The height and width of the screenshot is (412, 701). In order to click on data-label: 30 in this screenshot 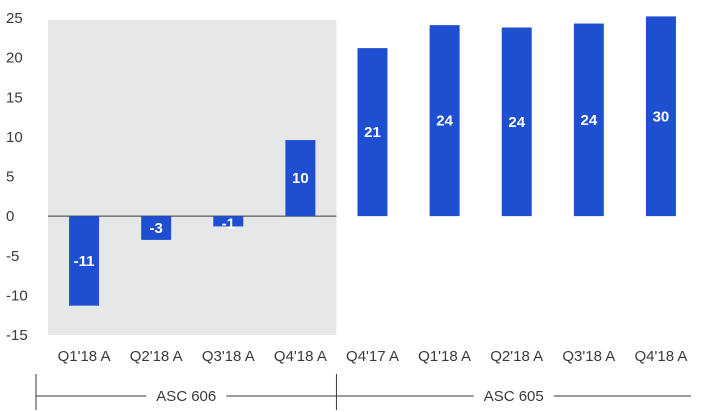, I will do `click(661, 116)`.